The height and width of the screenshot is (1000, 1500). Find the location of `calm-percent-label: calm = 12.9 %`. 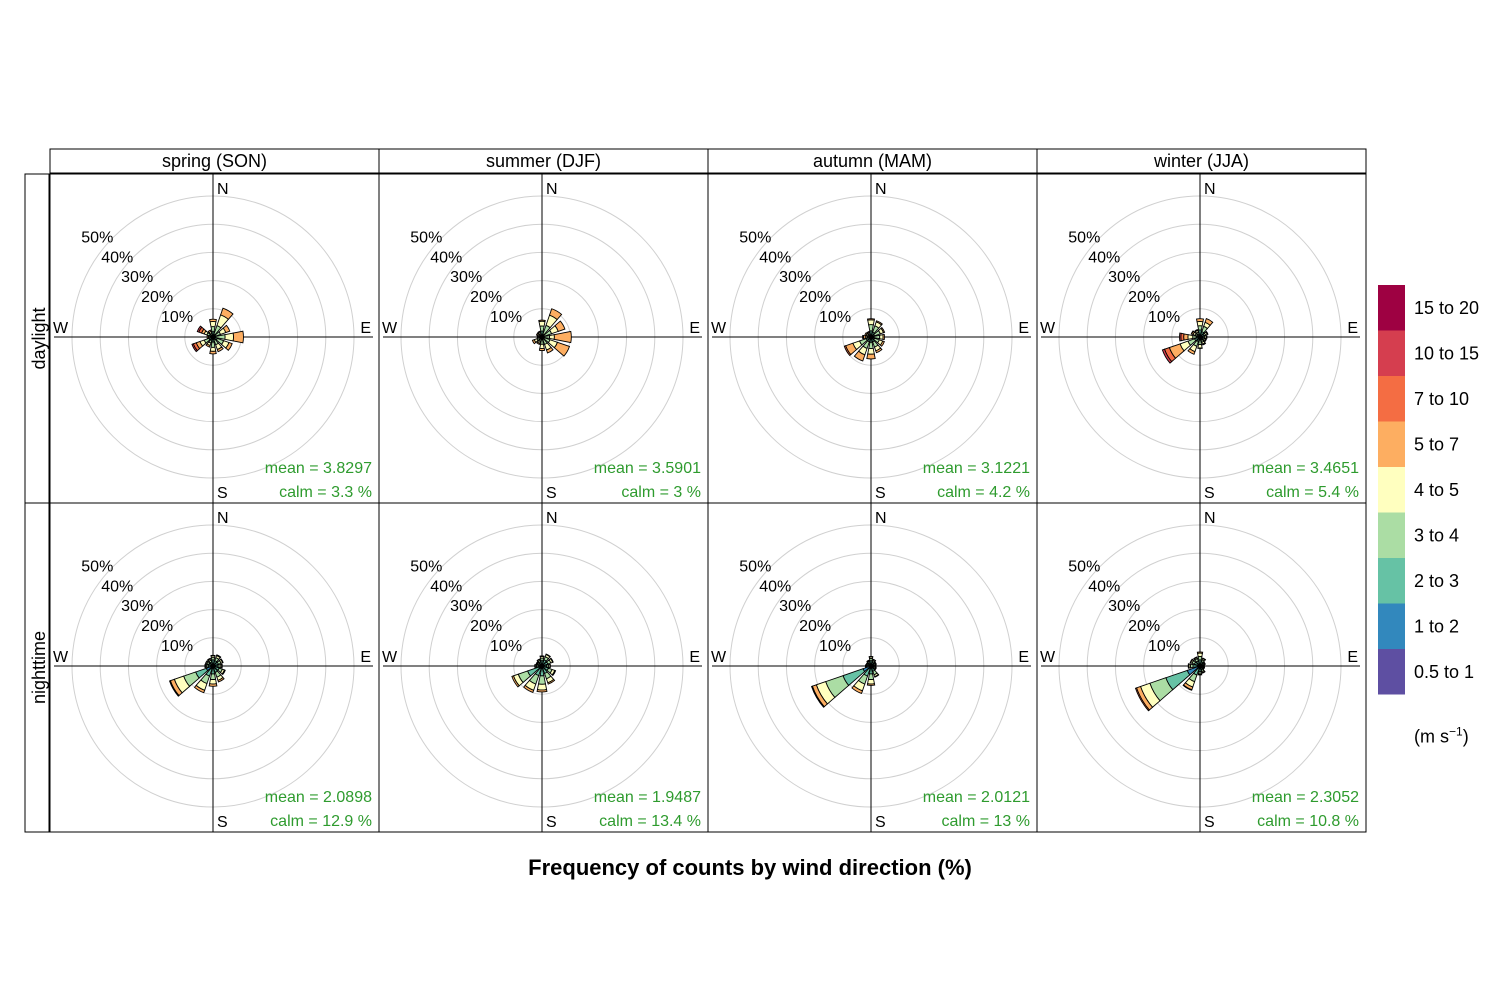

calm-percent-label: calm = 12.9 % is located at coordinates (321, 821).